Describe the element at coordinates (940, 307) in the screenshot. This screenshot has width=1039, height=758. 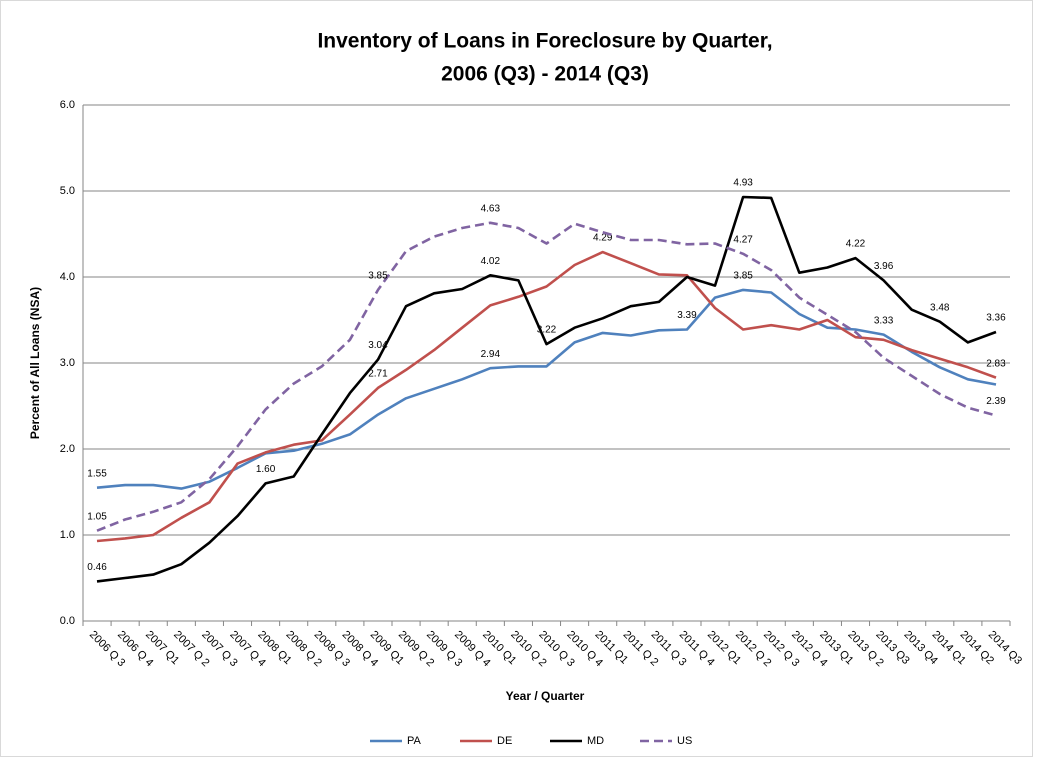
I see `data-label: 3.48` at that location.